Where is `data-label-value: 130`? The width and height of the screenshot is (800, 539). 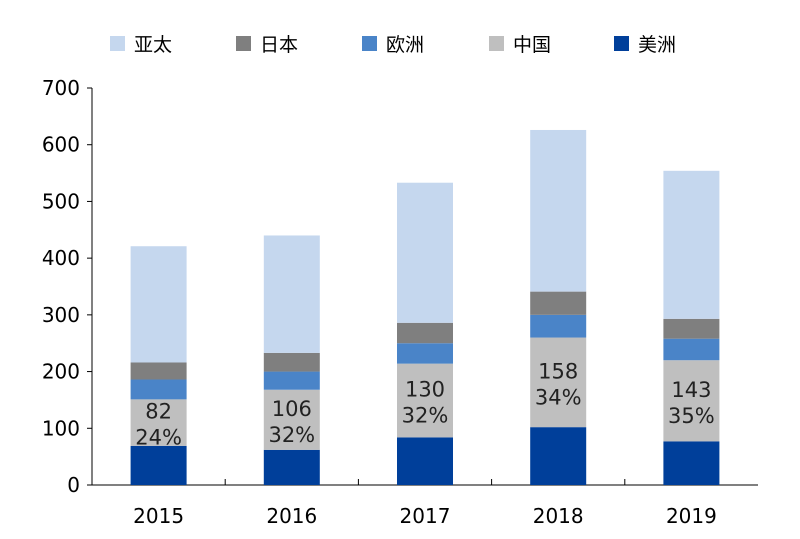 data-label-value: 130 is located at coordinates (425, 389).